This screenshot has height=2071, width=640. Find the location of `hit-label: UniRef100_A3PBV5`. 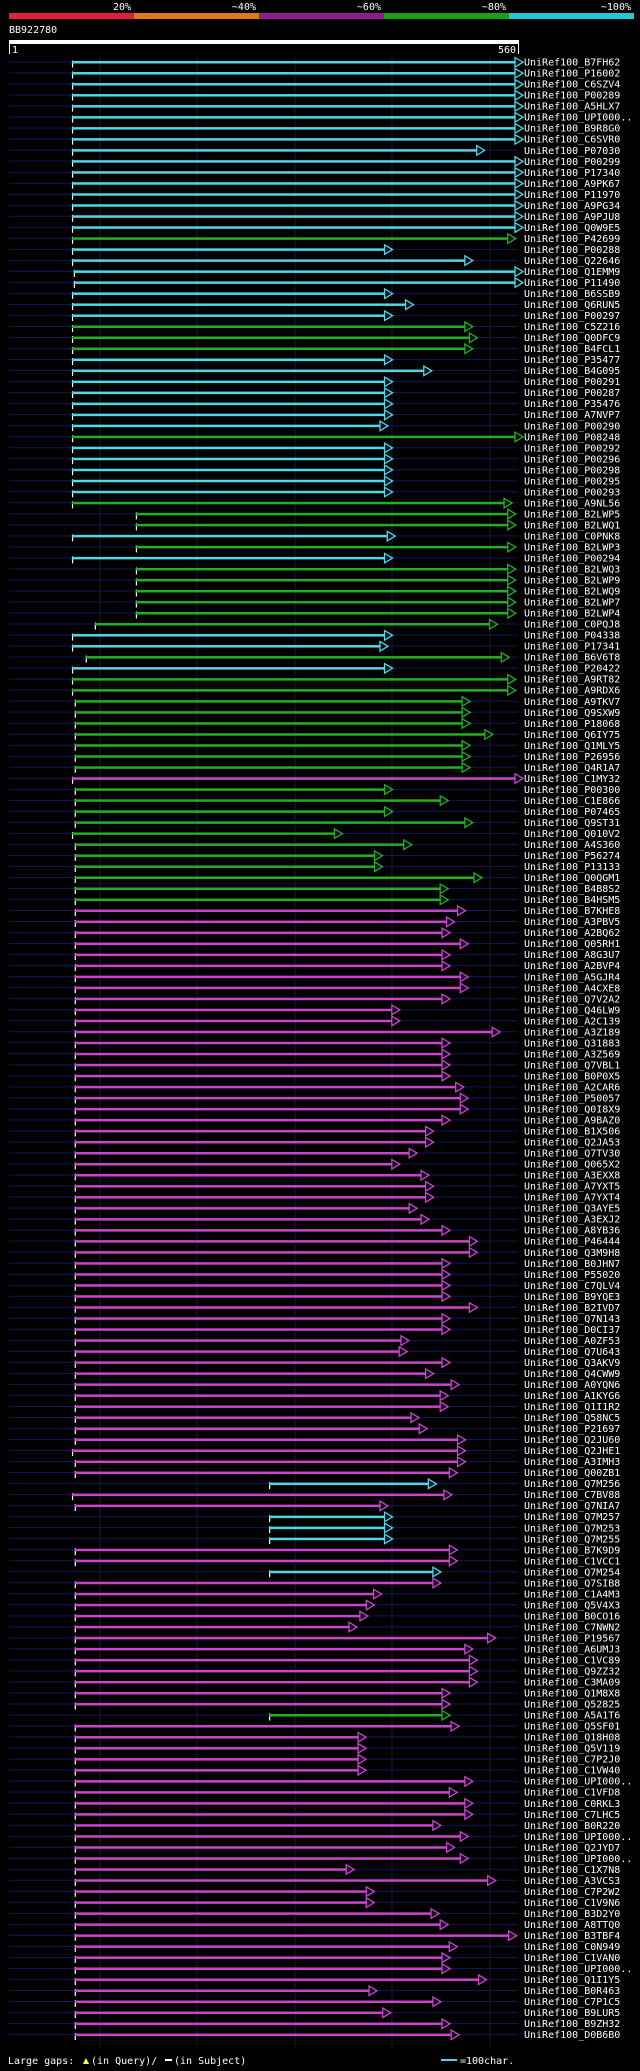

hit-label: UniRef100_A3PBV5 is located at coordinates (572, 922).